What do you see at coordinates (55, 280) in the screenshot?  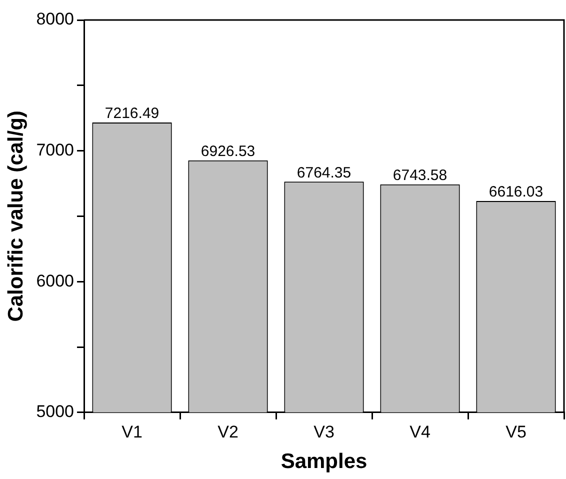 I see `y-tick-label: 6000` at bounding box center [55, 280].